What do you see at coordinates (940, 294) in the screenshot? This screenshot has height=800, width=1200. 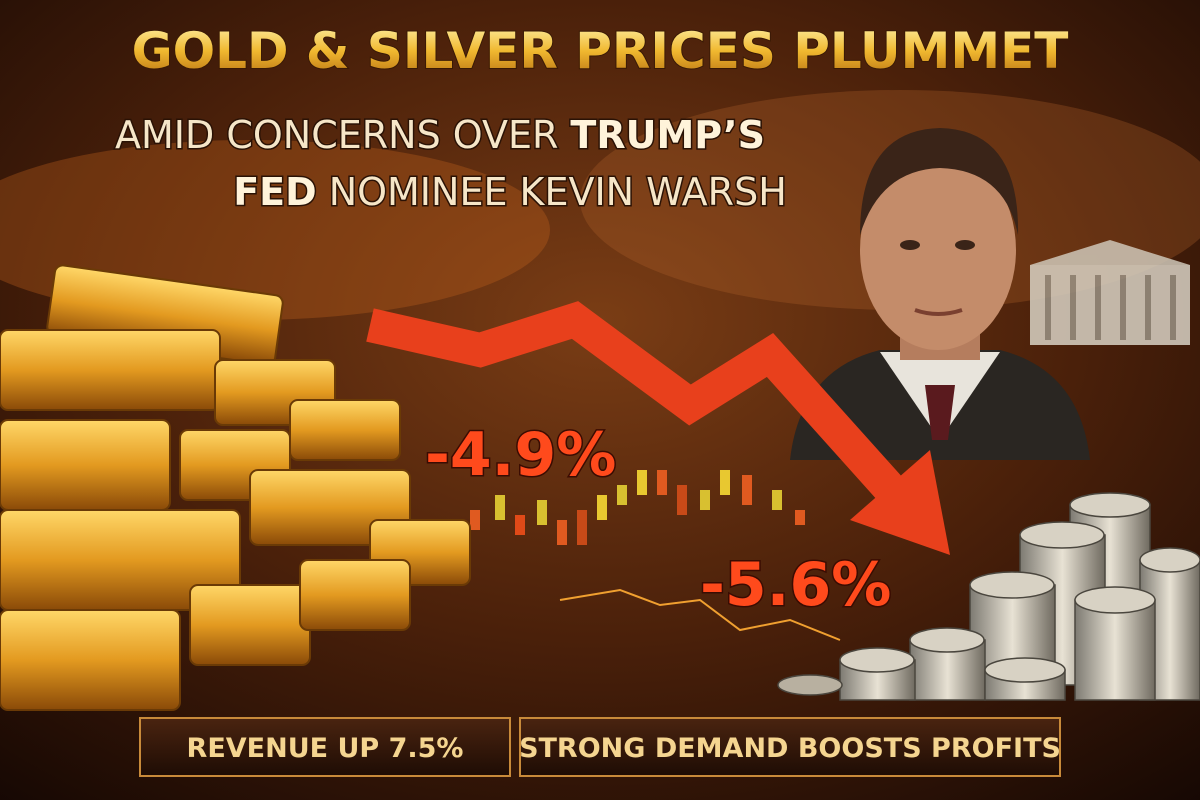 I see `person-portrait` at bounding box center [940, 294].